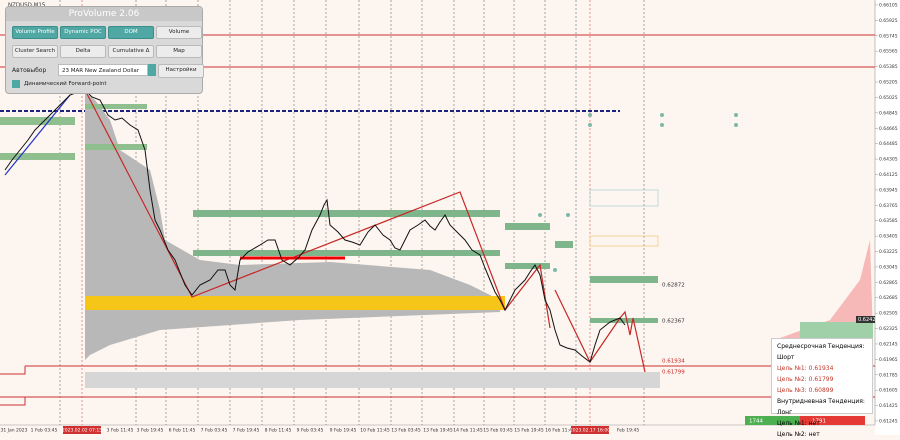 The height and width of the screenshot is (440, 900). Describe the element at coordinates (150, 431) in the screenshot. I see `time-label: 3 Feb 19:45` at that location.